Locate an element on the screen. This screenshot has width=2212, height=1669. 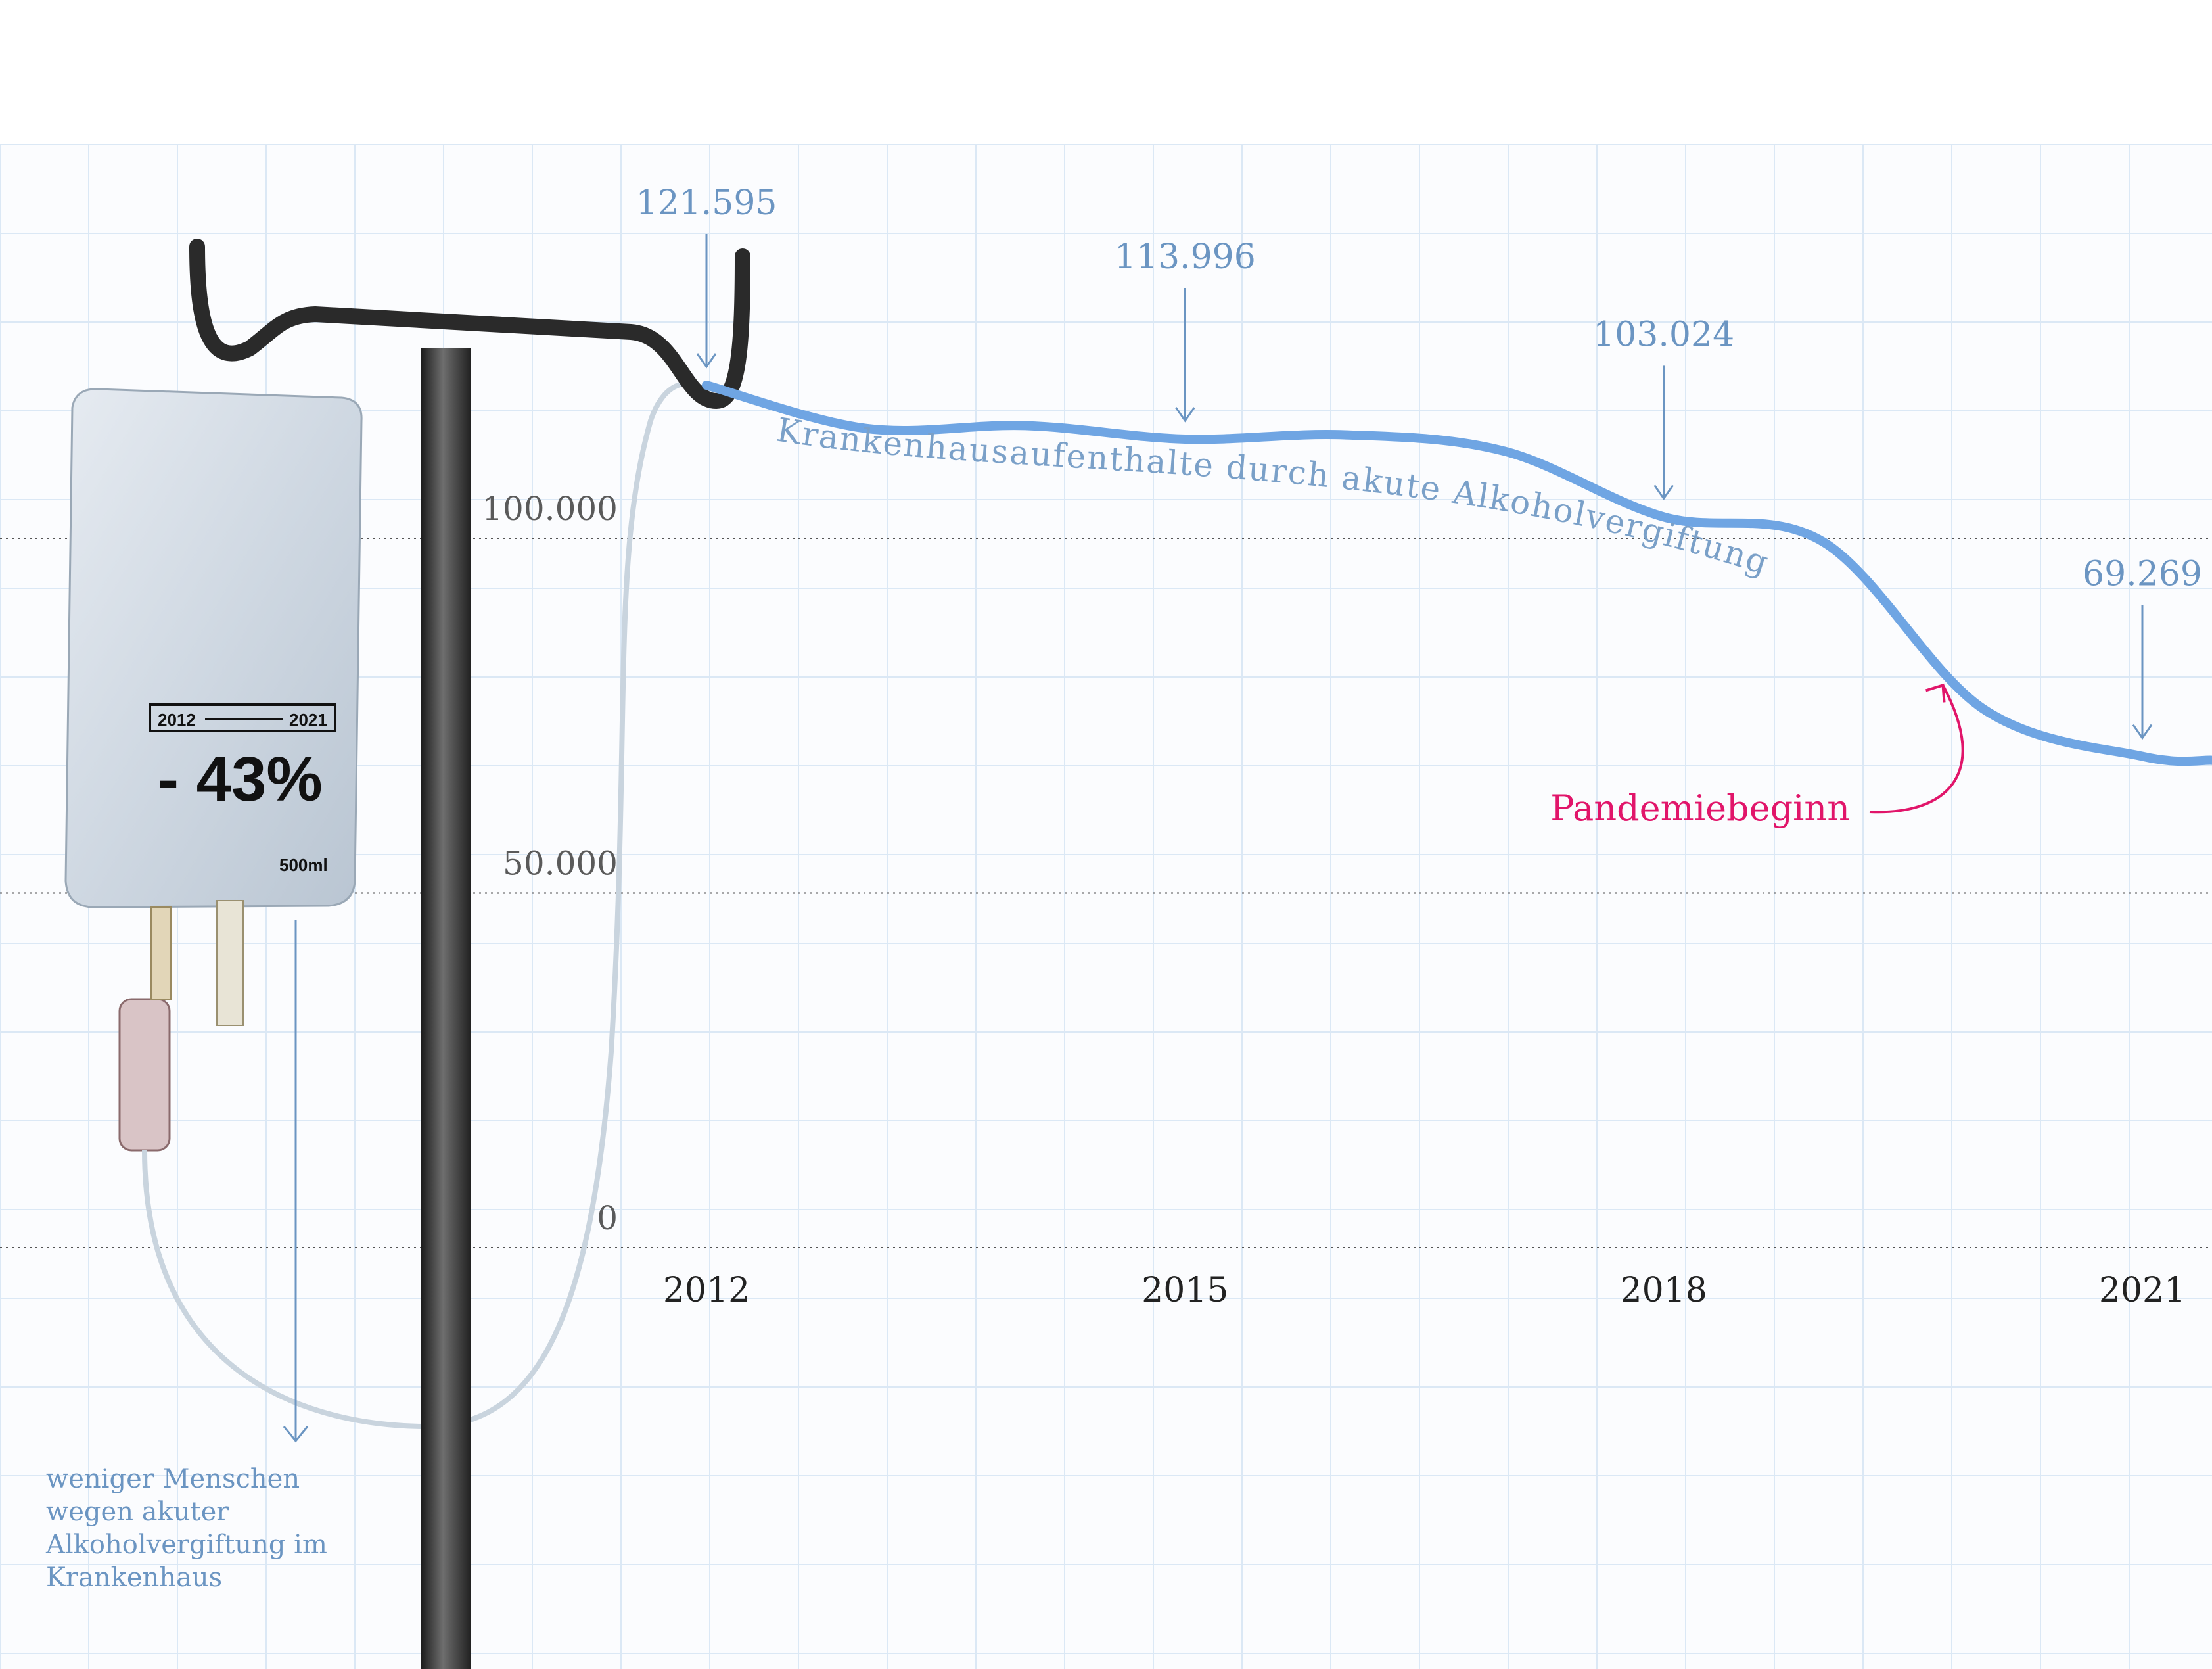
annotation-label: 121.595 is located at coordinates (706, 203).